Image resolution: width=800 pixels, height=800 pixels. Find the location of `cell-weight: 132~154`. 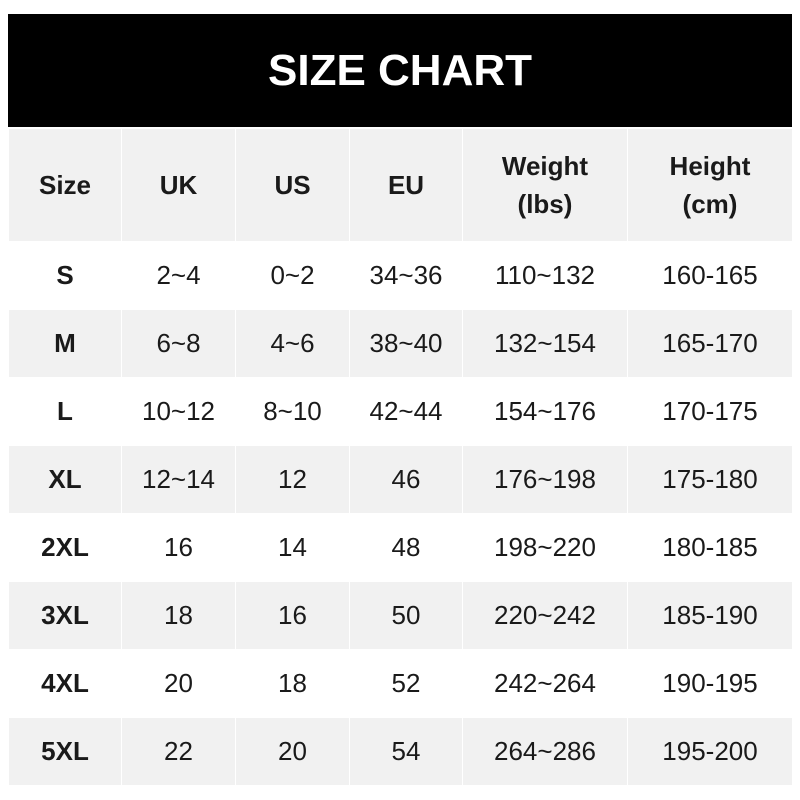

cell-weight: 132~154 is located at coordinates (545, 343).